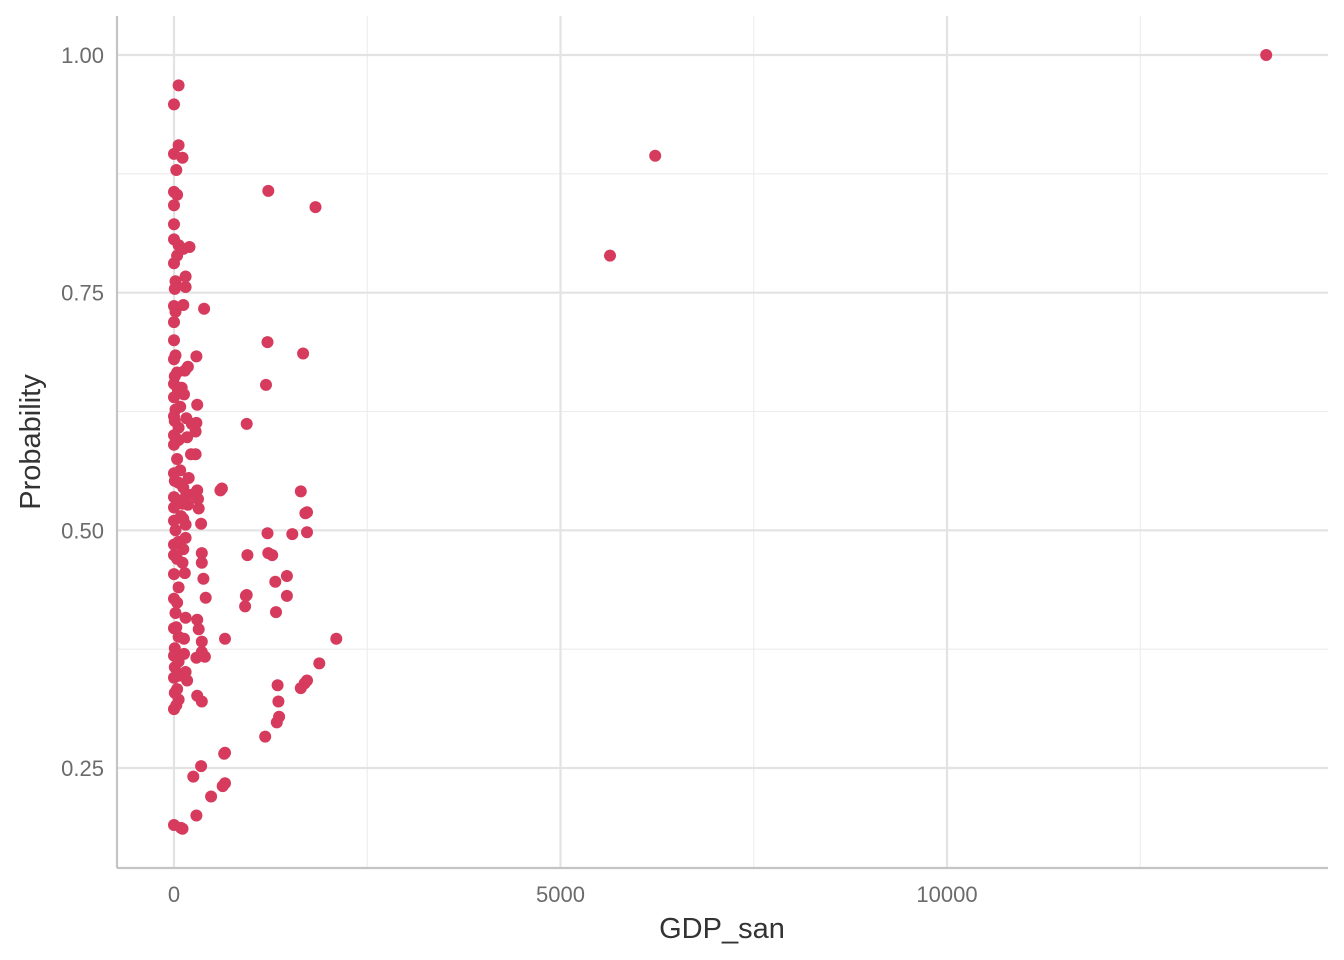  I want to click on x-axis-title: GDP_san, so click(722, 929).